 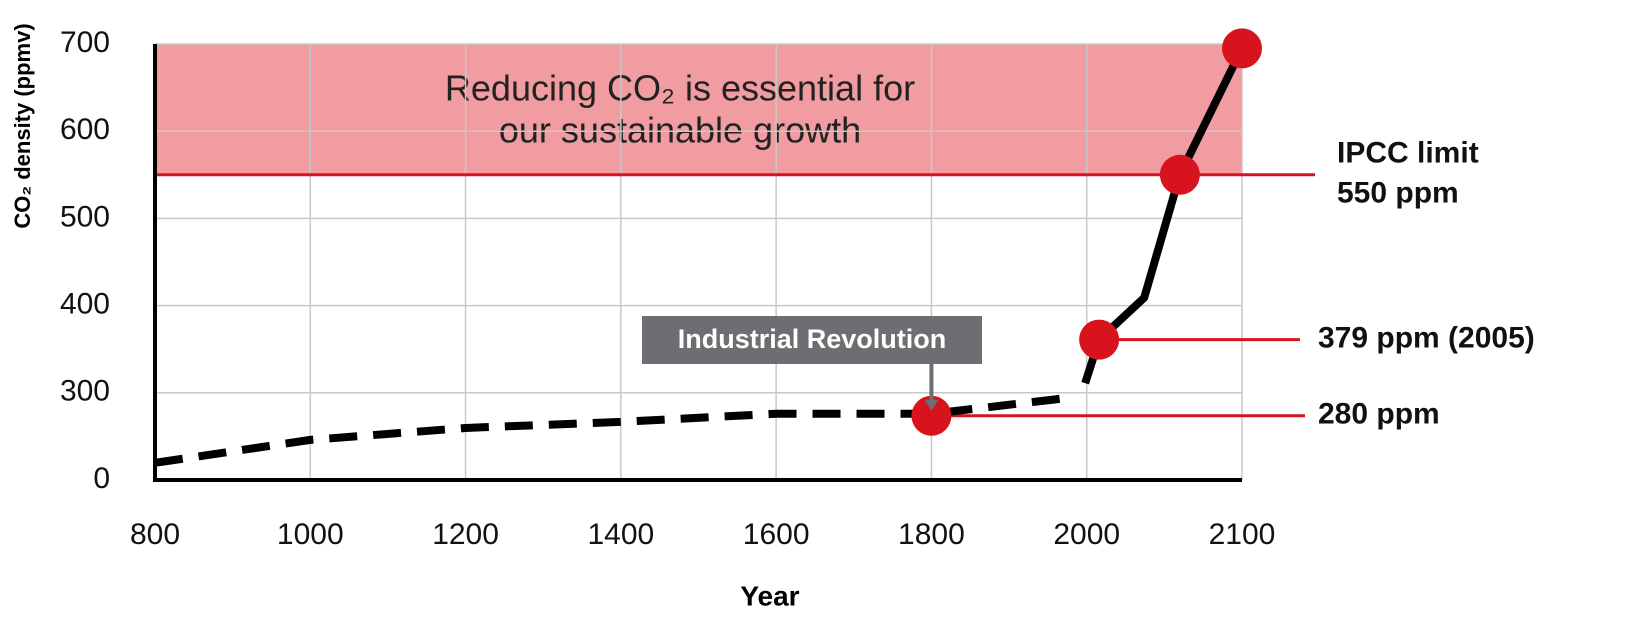 I want to click on x-tick-label: 1000, so click(x=310, y=534).